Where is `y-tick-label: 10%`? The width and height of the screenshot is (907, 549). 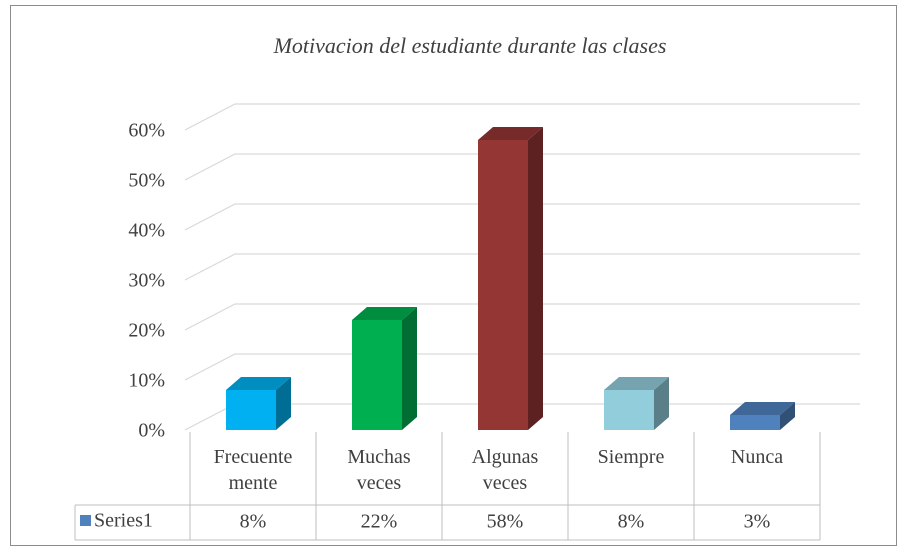 y-tick-label: 10% is located at coordinates (146, 381).